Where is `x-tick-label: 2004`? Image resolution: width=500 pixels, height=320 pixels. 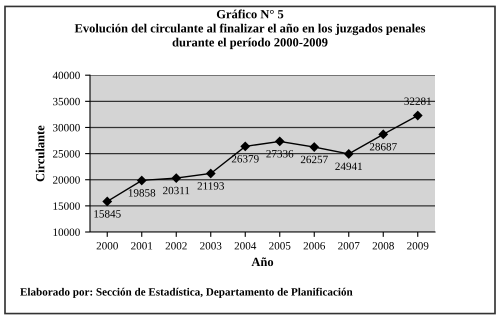
x-tick-label: 2004 is located at coordinates (245, 246).